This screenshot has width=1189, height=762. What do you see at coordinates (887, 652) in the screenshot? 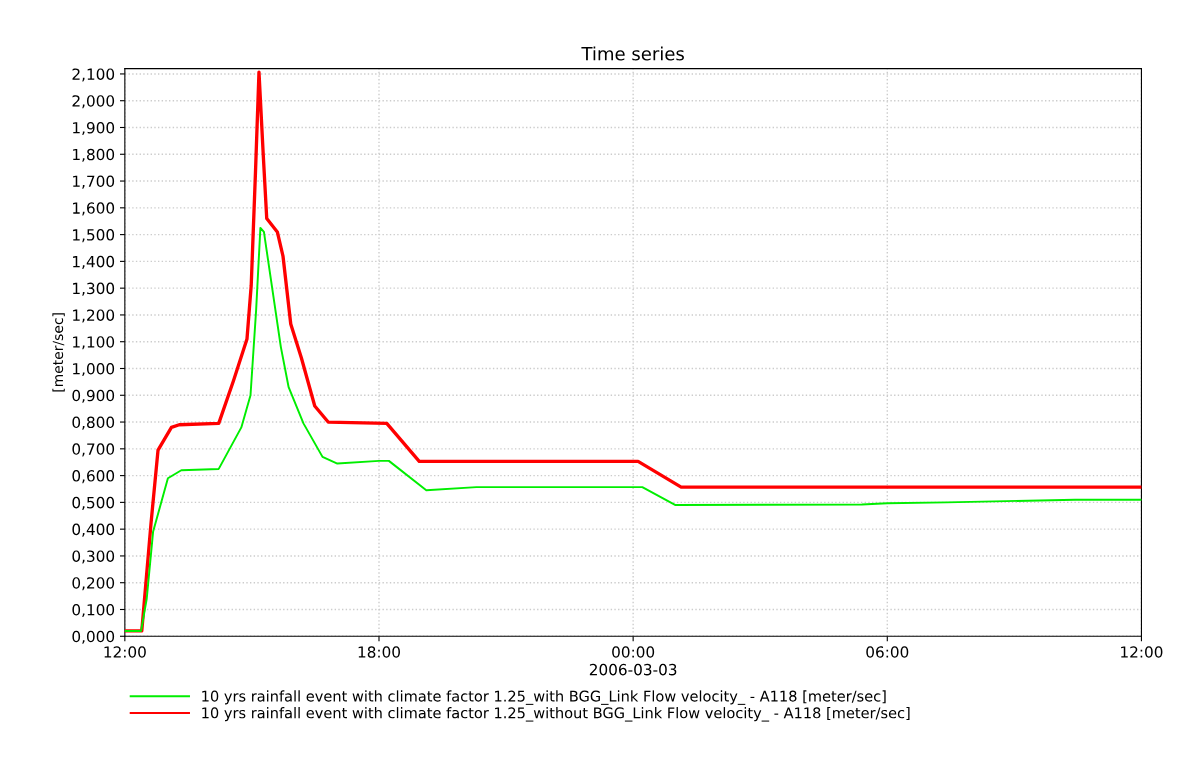
I see `x-tick-label: 06:00` at bounding box center [887, 652].